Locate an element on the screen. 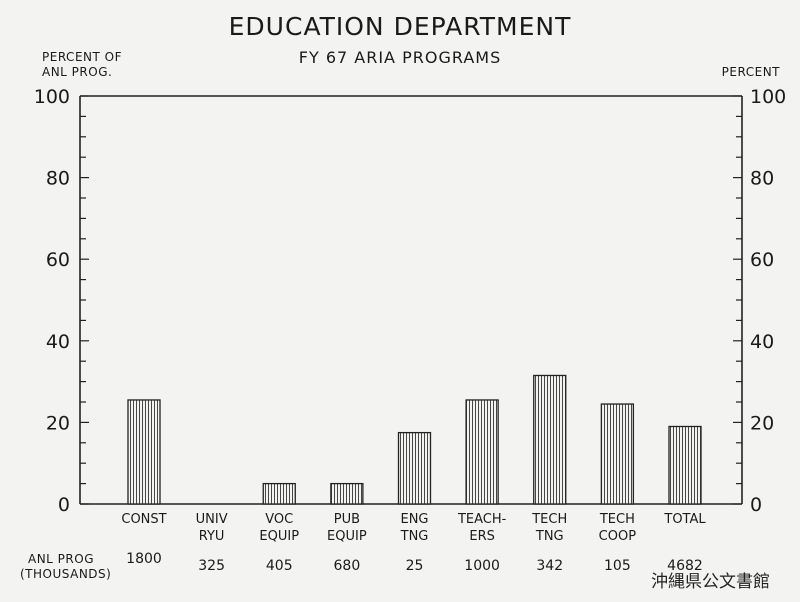 This screenshot has height=602, width=800. anl-prog-label-line-2: (THOUSANDS) is located at coordinates (66, 574).